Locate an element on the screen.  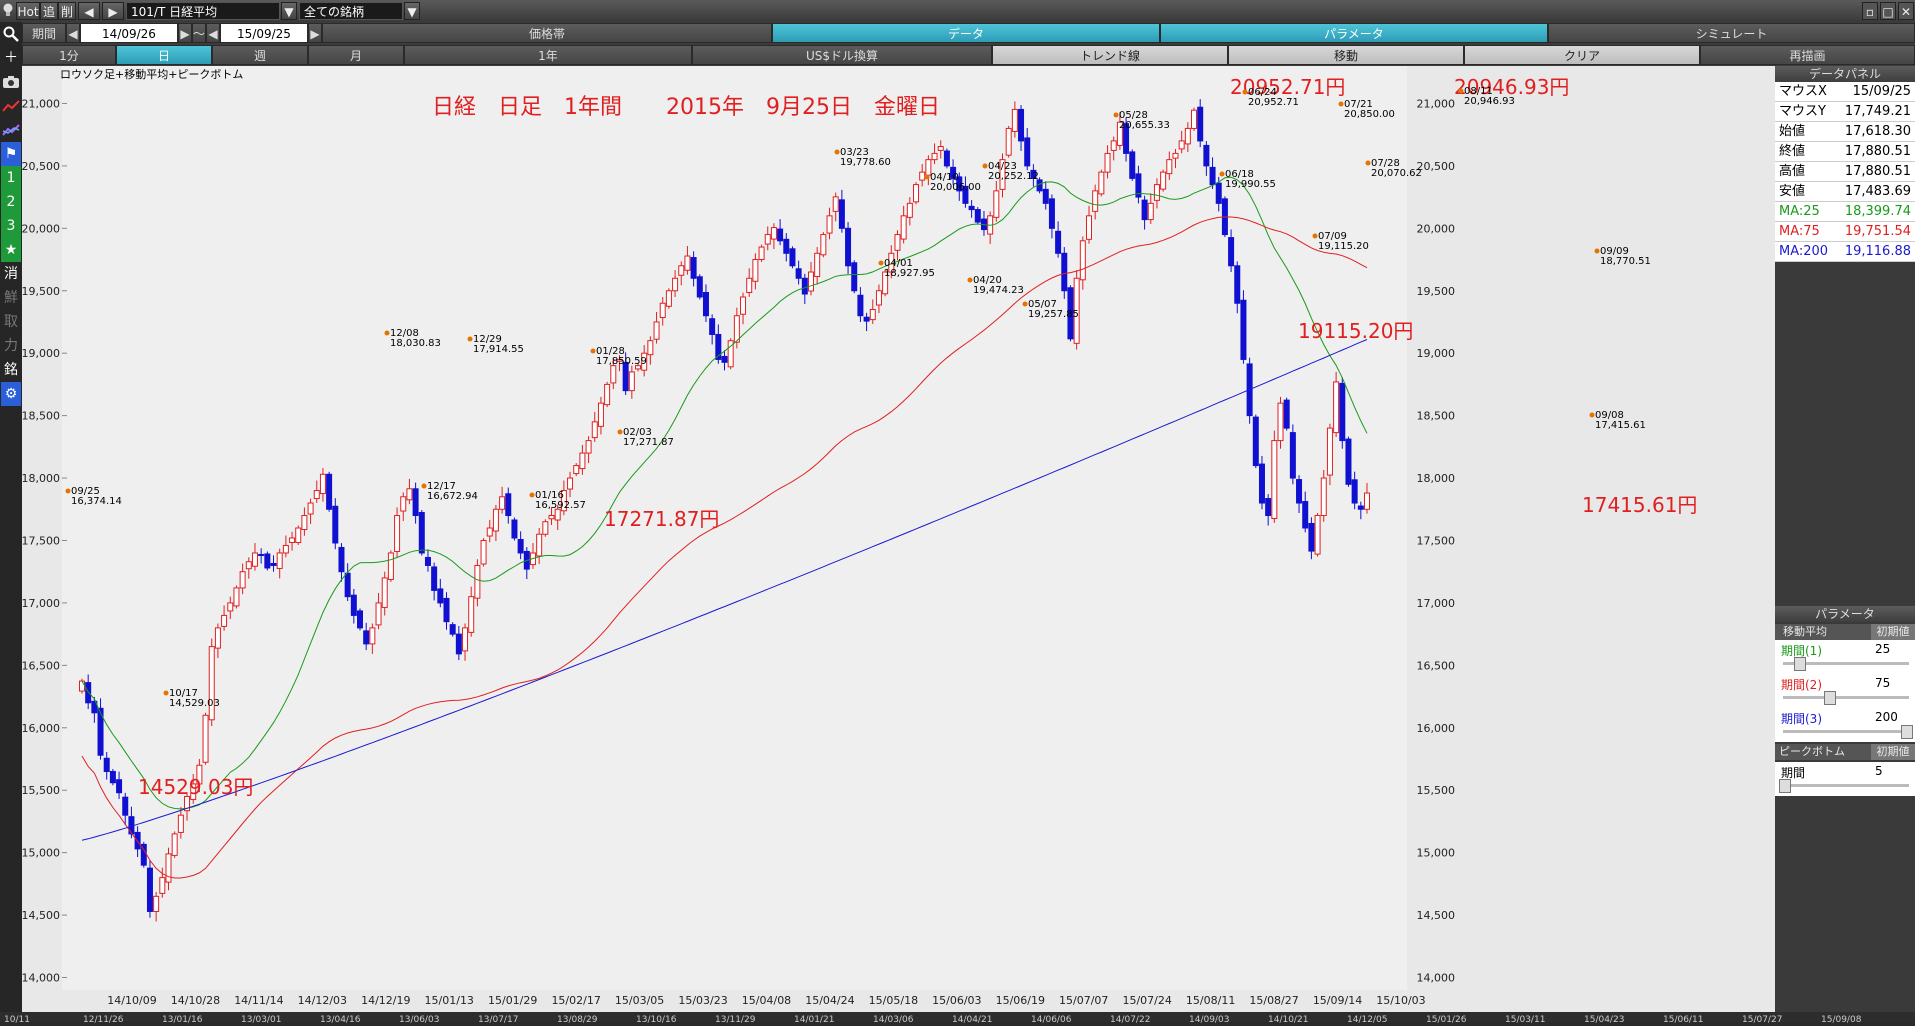
chart-multi-icon is located at coordinates (11, 130).